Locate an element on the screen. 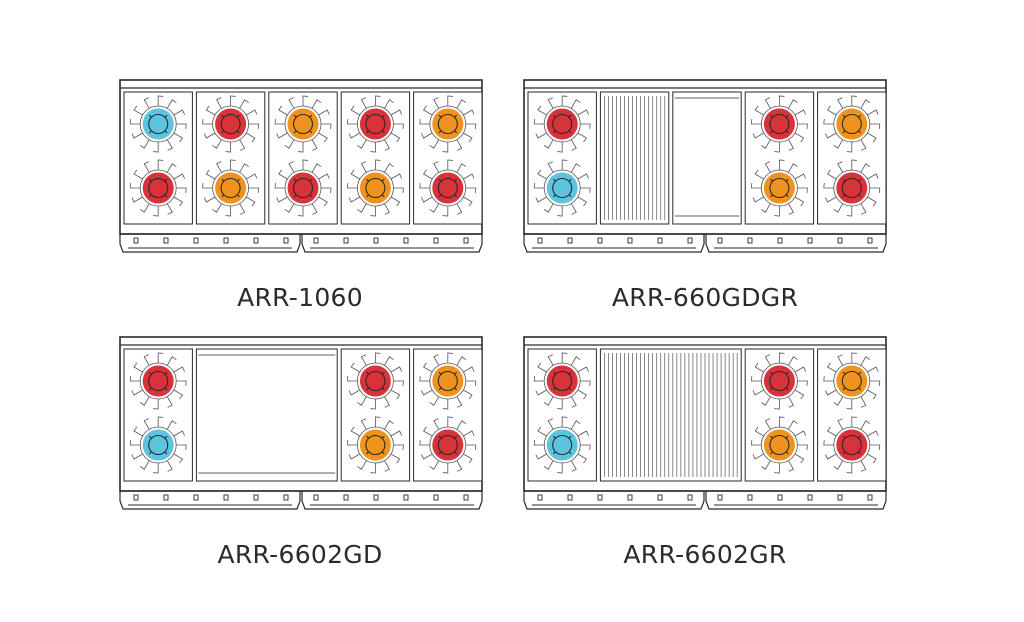 The image size is (1024, 622). range-arr-6602gr is located at coordinates (705, 423).